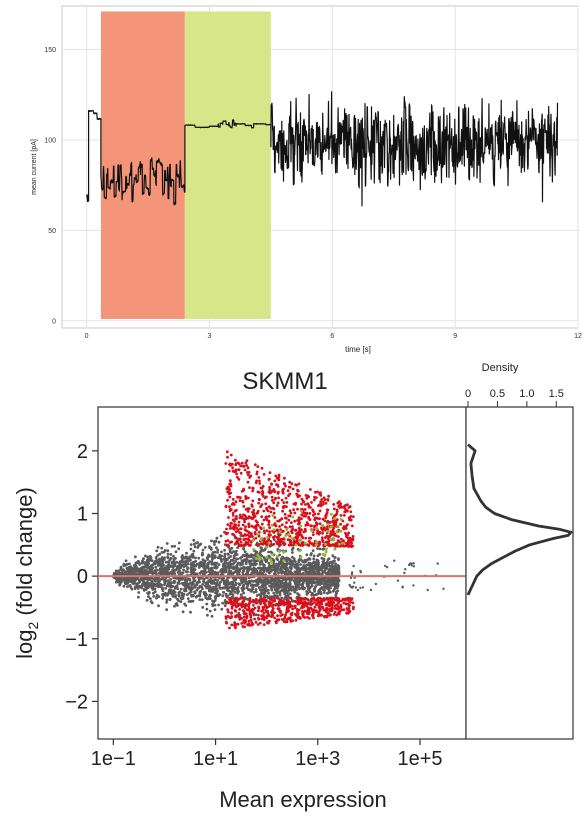 The image size is (585, 816). I want to click on density-panel-label: Density, so click(500, 368).